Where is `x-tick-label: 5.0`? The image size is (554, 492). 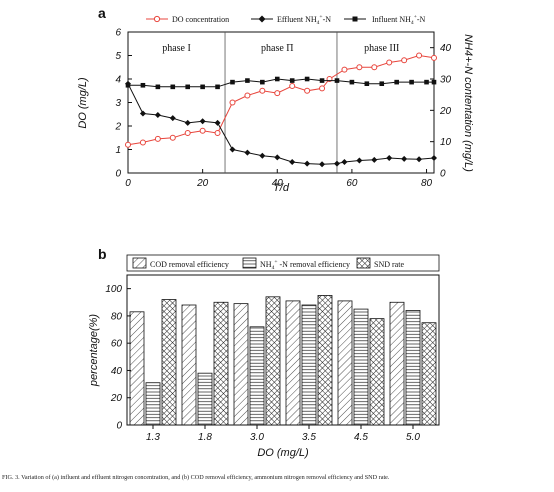 x-tick-label: 5.0 is located at coordinates (413, 437).